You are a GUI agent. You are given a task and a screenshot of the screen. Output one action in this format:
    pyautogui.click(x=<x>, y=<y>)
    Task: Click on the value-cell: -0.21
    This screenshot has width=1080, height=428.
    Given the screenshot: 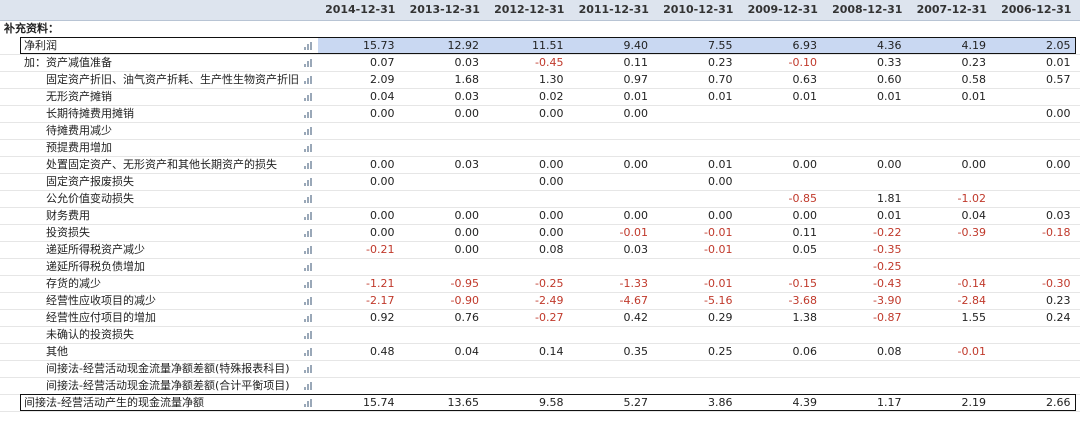 What is the action you would take?
    pyautogui.click(x=380, y=249)
    